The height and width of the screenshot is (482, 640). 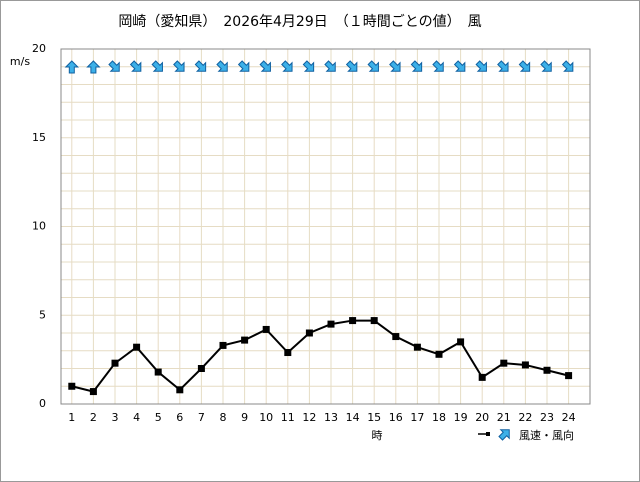 What do you see at coordinates (488, 434) in the screenshot?
I see `legend-point` at bounding box center [488, 434].